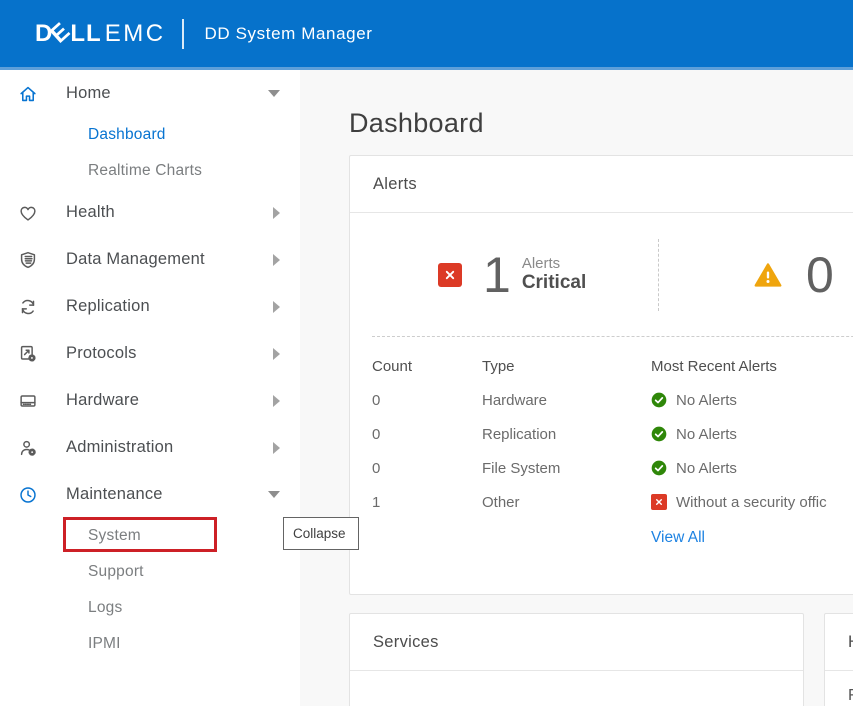 The image size is (853, 706). What do you see at coordinates (839, 642) in the screenshot?
I see `clipped-panel-title: H` at bounding box center [839, 642].